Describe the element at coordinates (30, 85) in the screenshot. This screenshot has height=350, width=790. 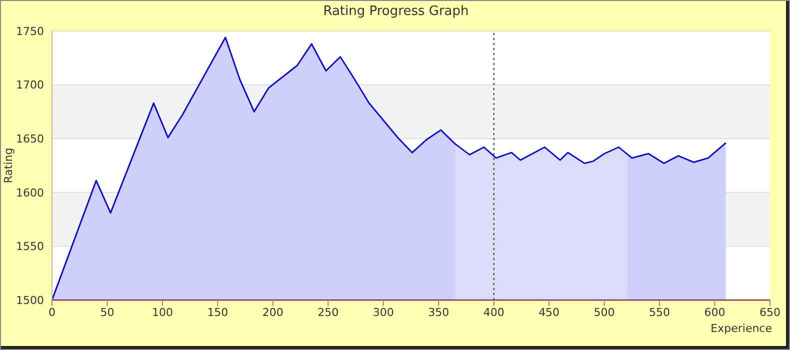
I see `y-tick-label: 1700` at that location.